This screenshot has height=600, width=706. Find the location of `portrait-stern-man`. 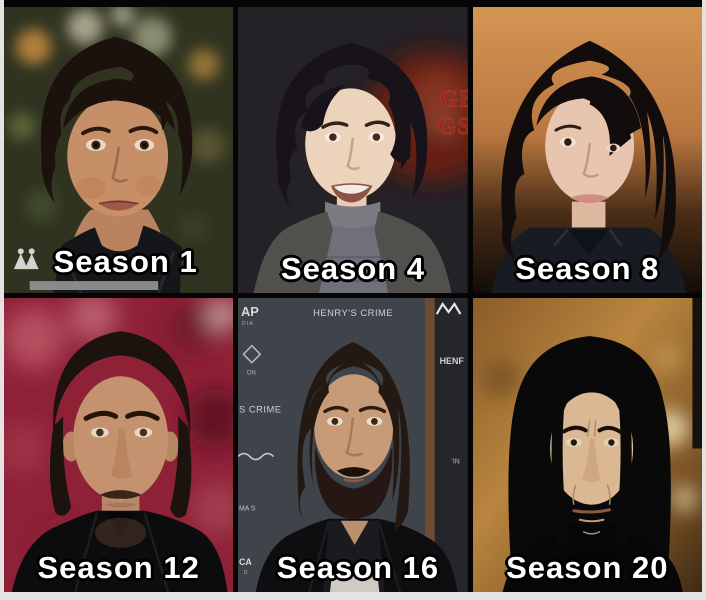

portrait-stern-man is located at coordinates (592, 464).